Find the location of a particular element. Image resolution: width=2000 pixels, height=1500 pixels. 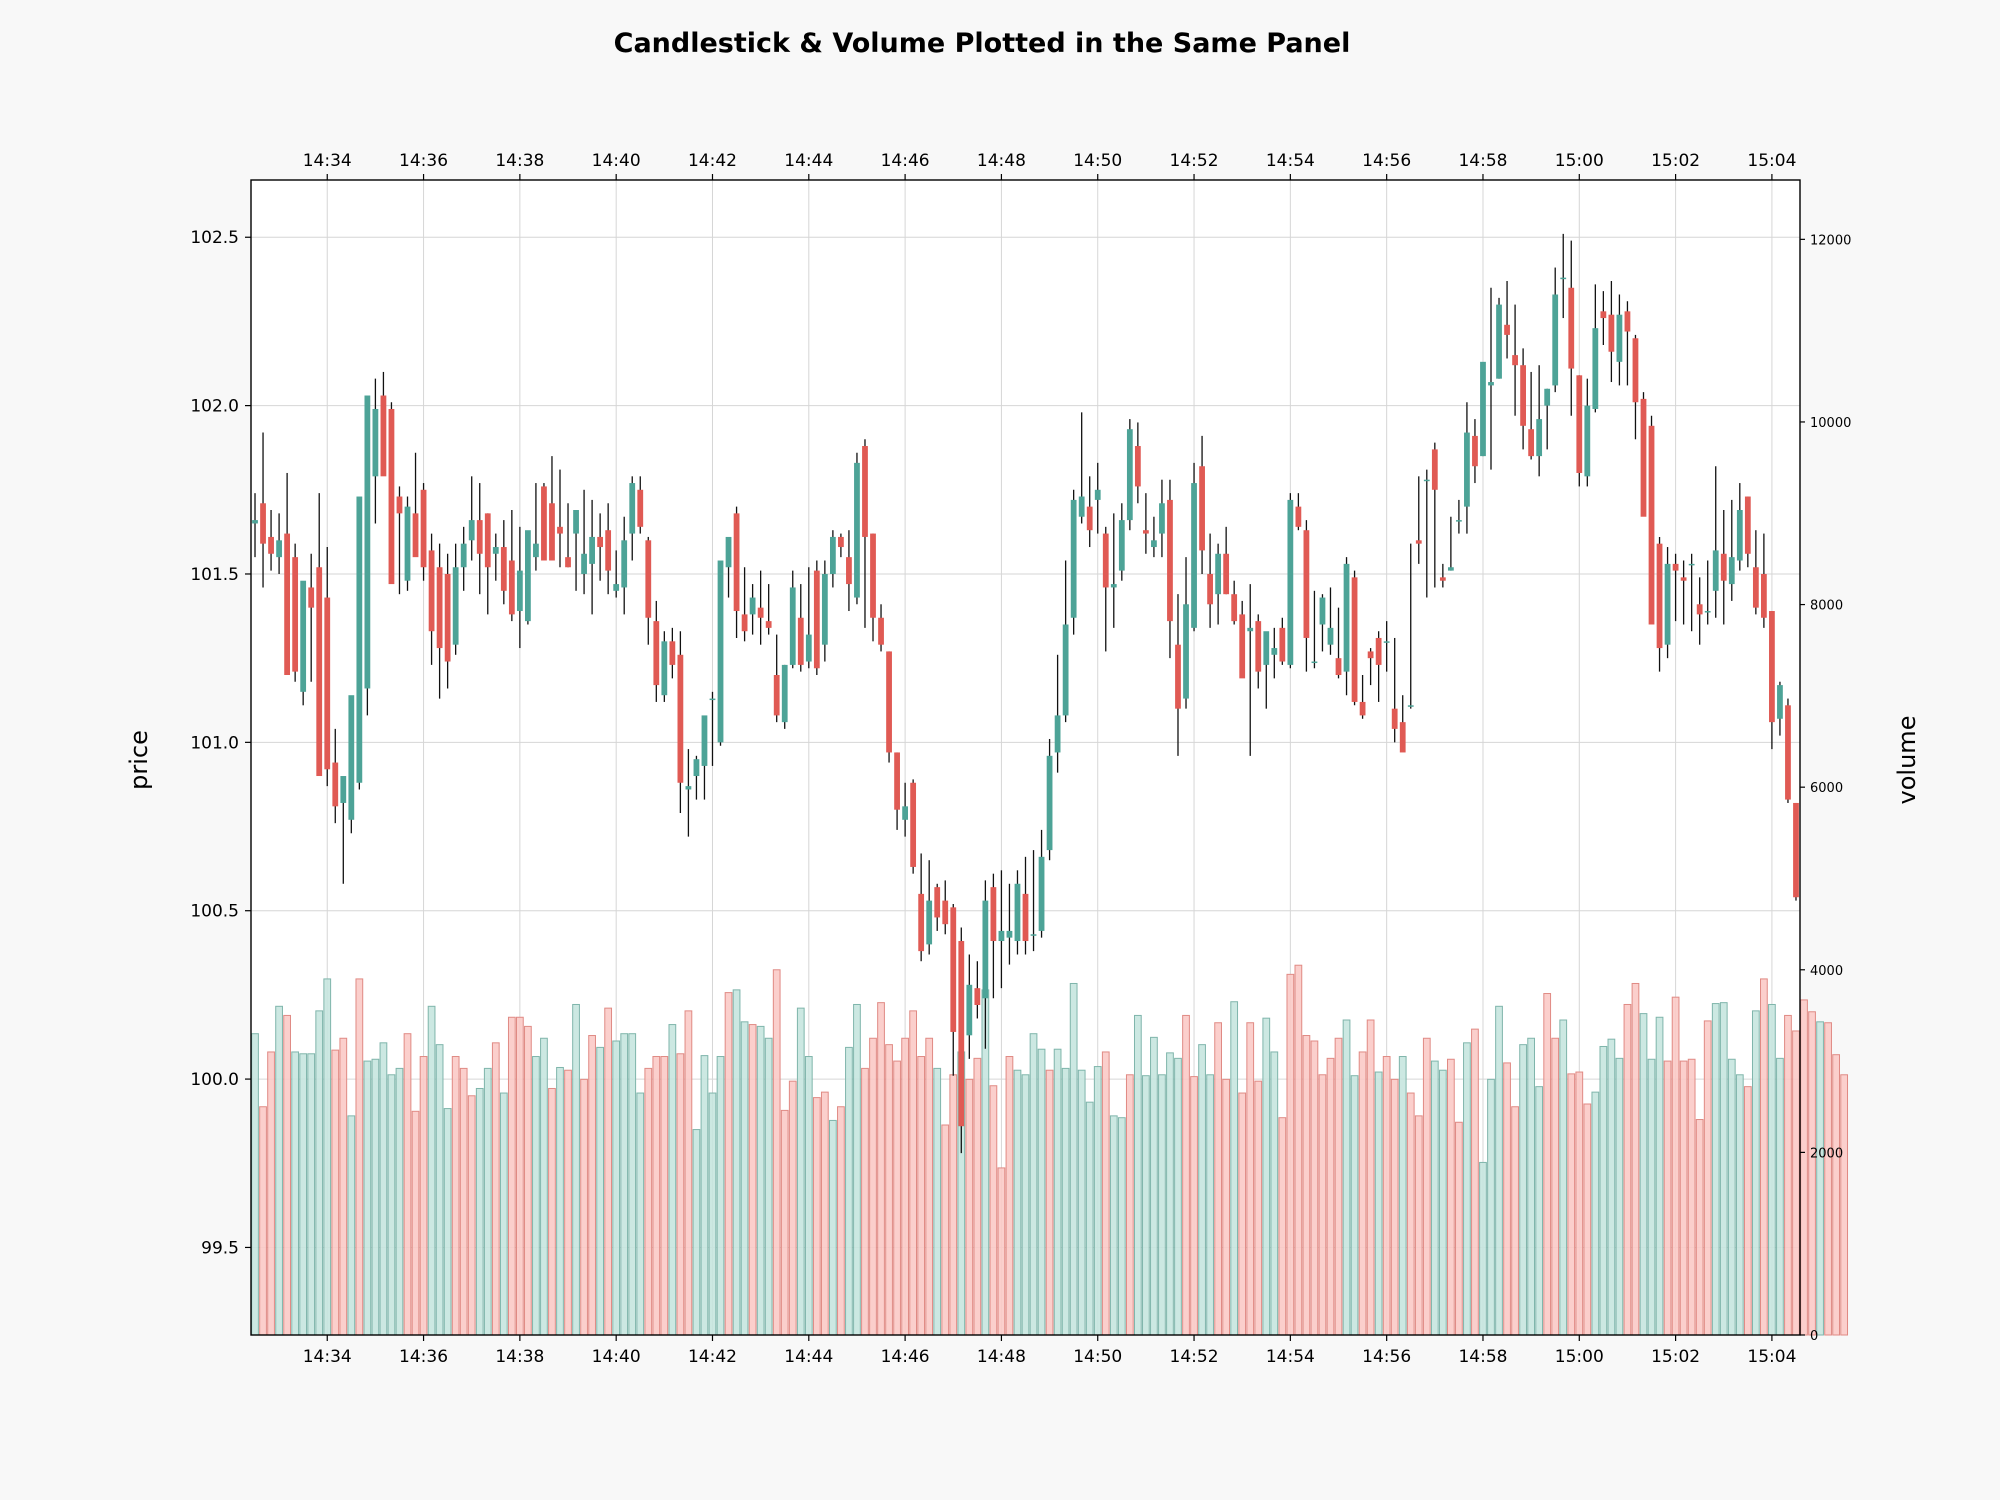

time-tick-label-bottom-0: 14:34 is located at coordinates (327, 1357).